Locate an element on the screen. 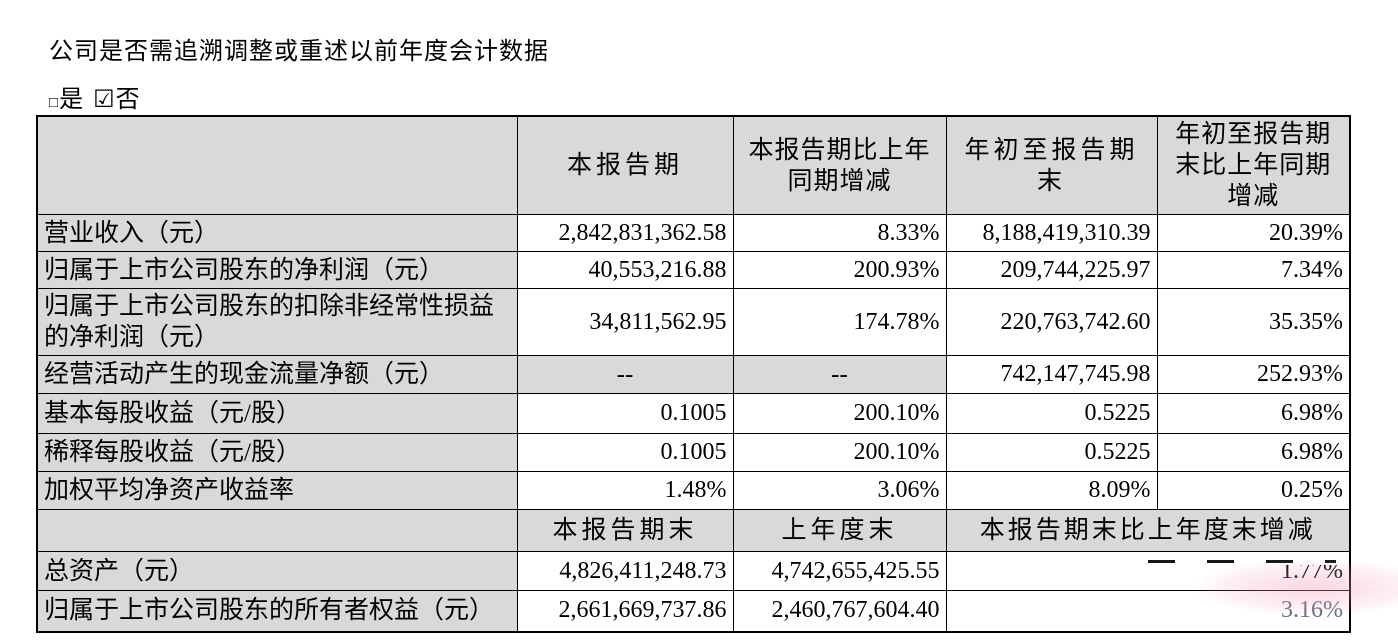  cell-change-vs-prior-year-end: 3.16% is located at coordinates (1148, 611).